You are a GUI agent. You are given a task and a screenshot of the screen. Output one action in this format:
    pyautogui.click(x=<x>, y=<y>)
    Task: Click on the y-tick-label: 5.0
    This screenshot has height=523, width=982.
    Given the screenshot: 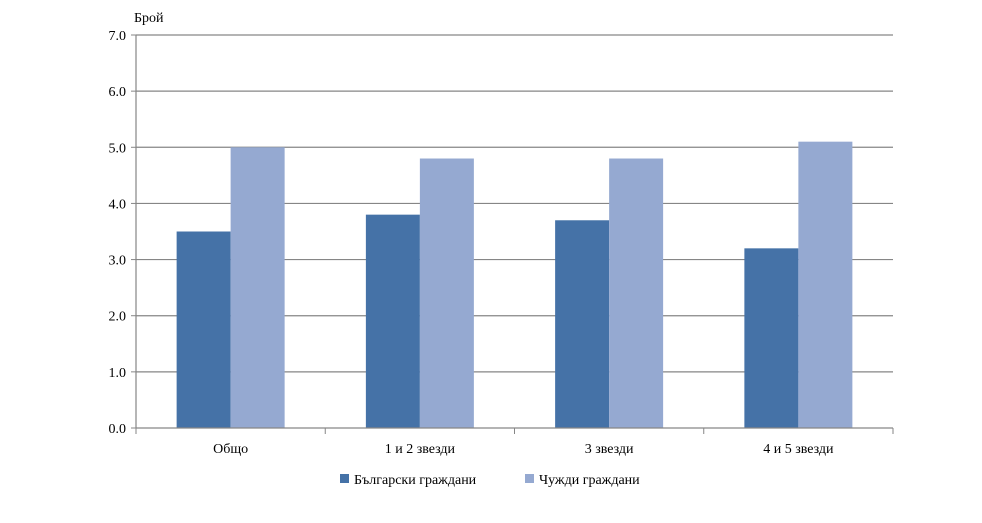 What is the action you would take?
    pyautogui.click(x=118, y=148)
    